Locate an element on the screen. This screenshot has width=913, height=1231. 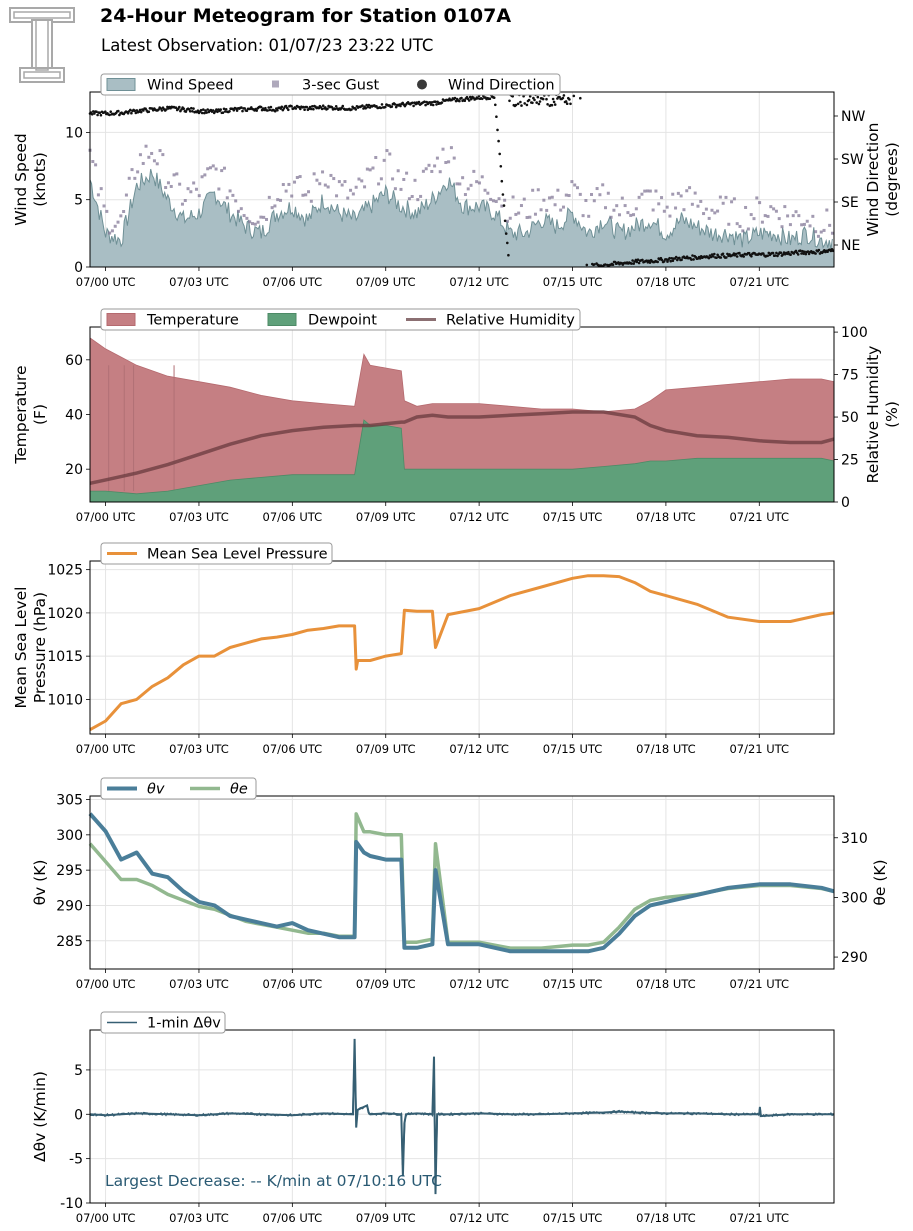
legend-label: Temperature is located at coordinates (192, 321).